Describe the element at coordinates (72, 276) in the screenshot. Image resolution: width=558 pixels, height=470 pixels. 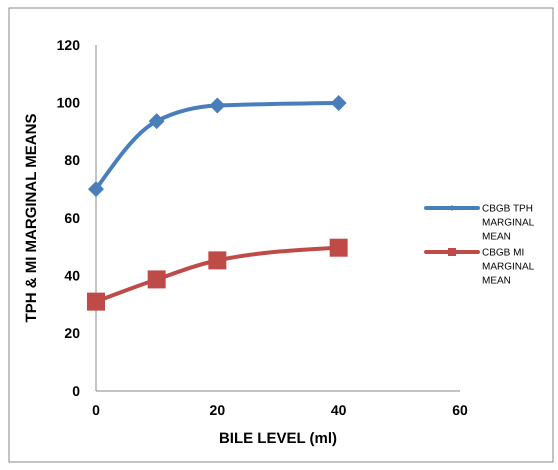
I see `y-tick-label: 40` at that location.